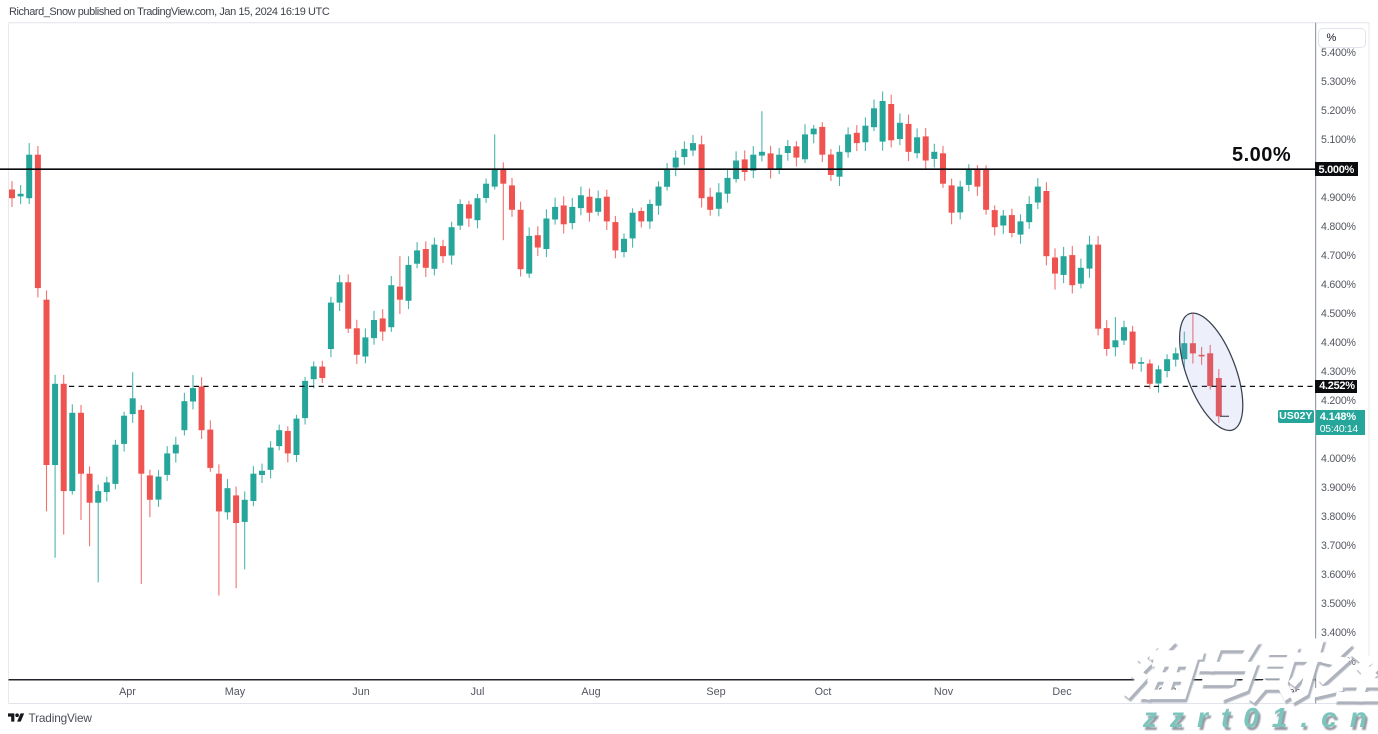 This screenshot has width=1378, height=734. I want to click on svg-text: TradingView, so click(61, 718).